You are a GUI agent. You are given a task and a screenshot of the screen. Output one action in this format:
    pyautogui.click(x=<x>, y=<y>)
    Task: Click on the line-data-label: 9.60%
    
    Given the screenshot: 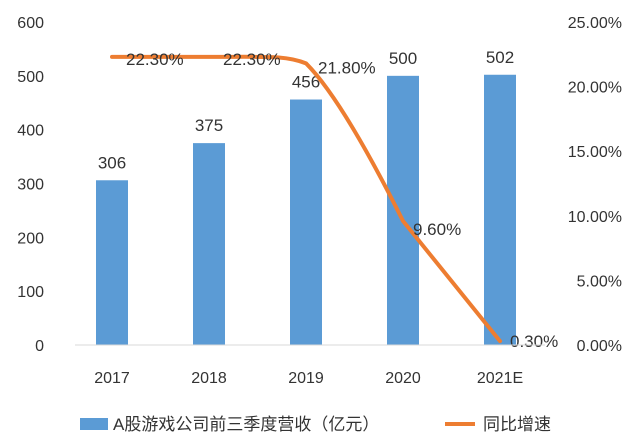 What is the action you would take?
    pyautogui.click(x=437, y=229)
    